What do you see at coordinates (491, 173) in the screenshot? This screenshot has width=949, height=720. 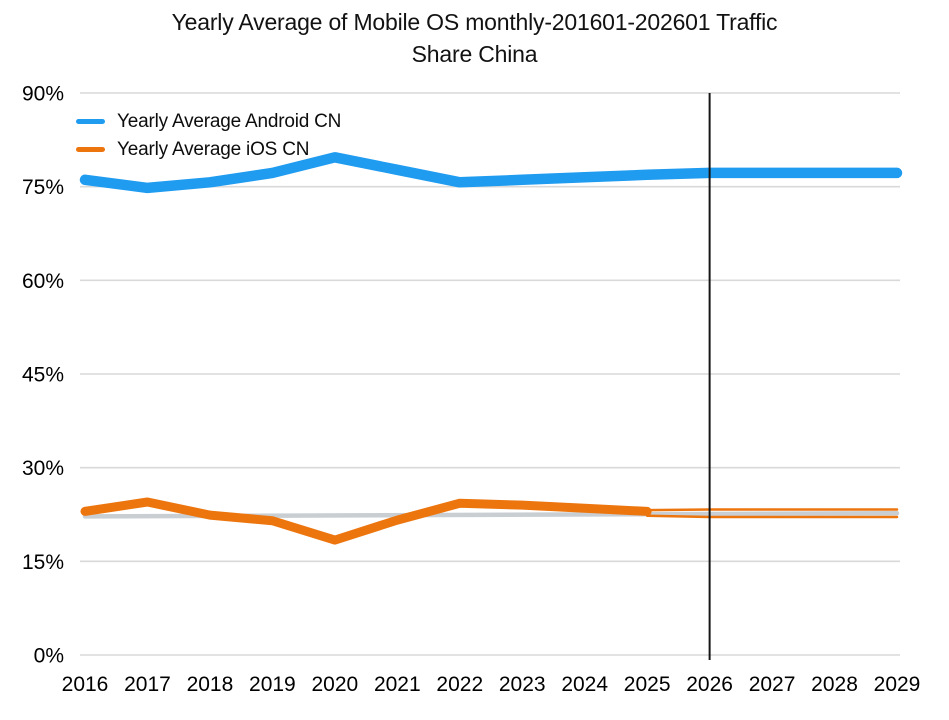 I see `series-line-yearly-average-android-cn` at bounding box center [491, 173].